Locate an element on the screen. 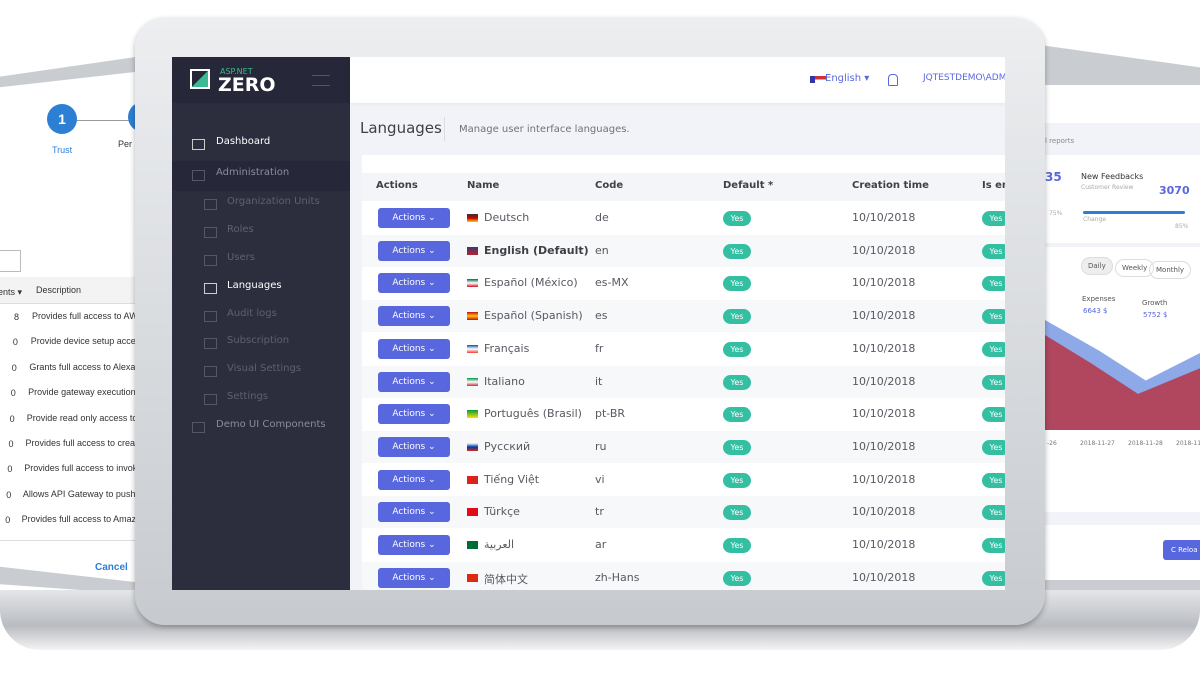 This screenshot has width=1200, height=700. page-subtitle: Manage user interface languages. is located at coordinates (544, 129).